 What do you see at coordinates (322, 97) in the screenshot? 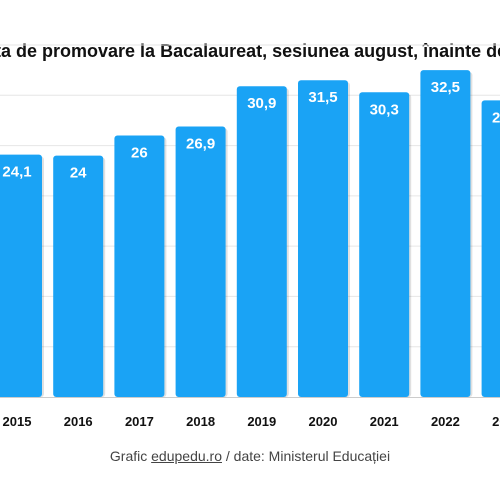
I see `value-label-2020: 31,5` at bounding box center [322, 97].